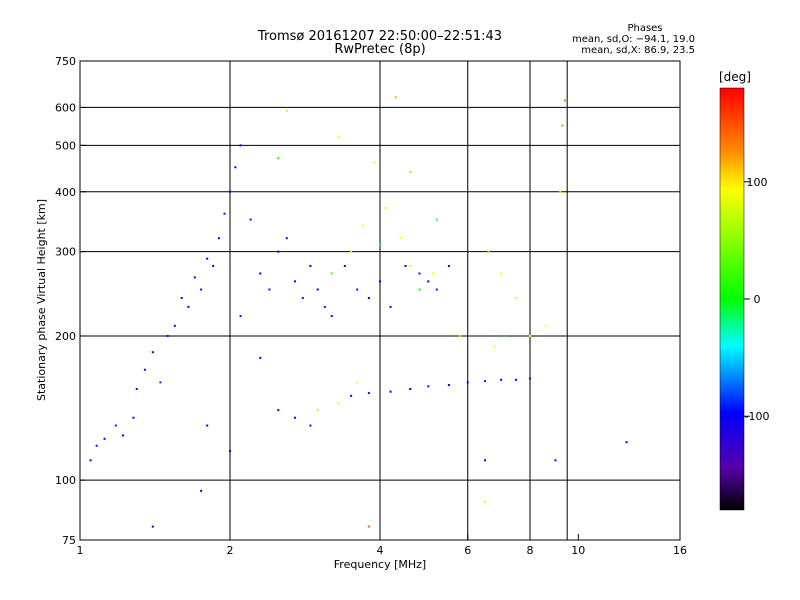 The height and width of the screenshot is (600, 800). What do you see at coordinates (732, 299) in the screenshot?
I see `colorbar` at bounding box center [732, 299].